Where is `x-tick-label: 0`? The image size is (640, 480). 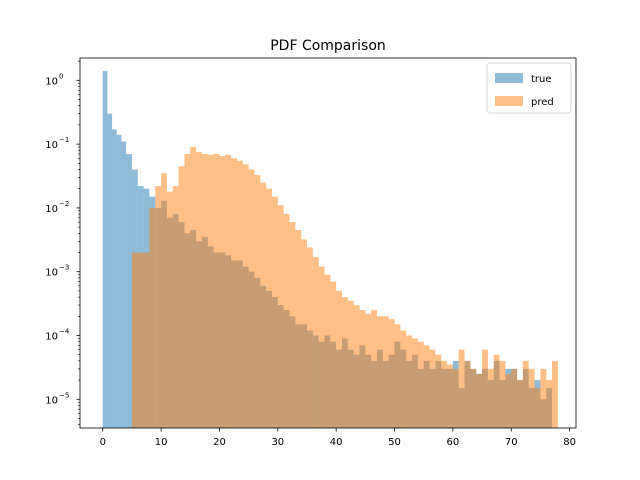
x-tick-label: 0 is located at coordinates (103, 442).